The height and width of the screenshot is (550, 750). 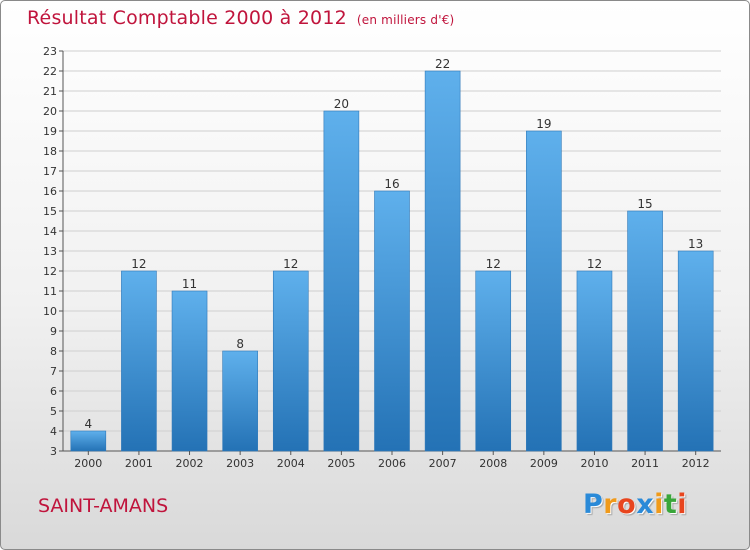 What do you see at coordinates (53, 391) in the screenshot?
I see `y-tick-label: 6` at bounding box center [53, 391].